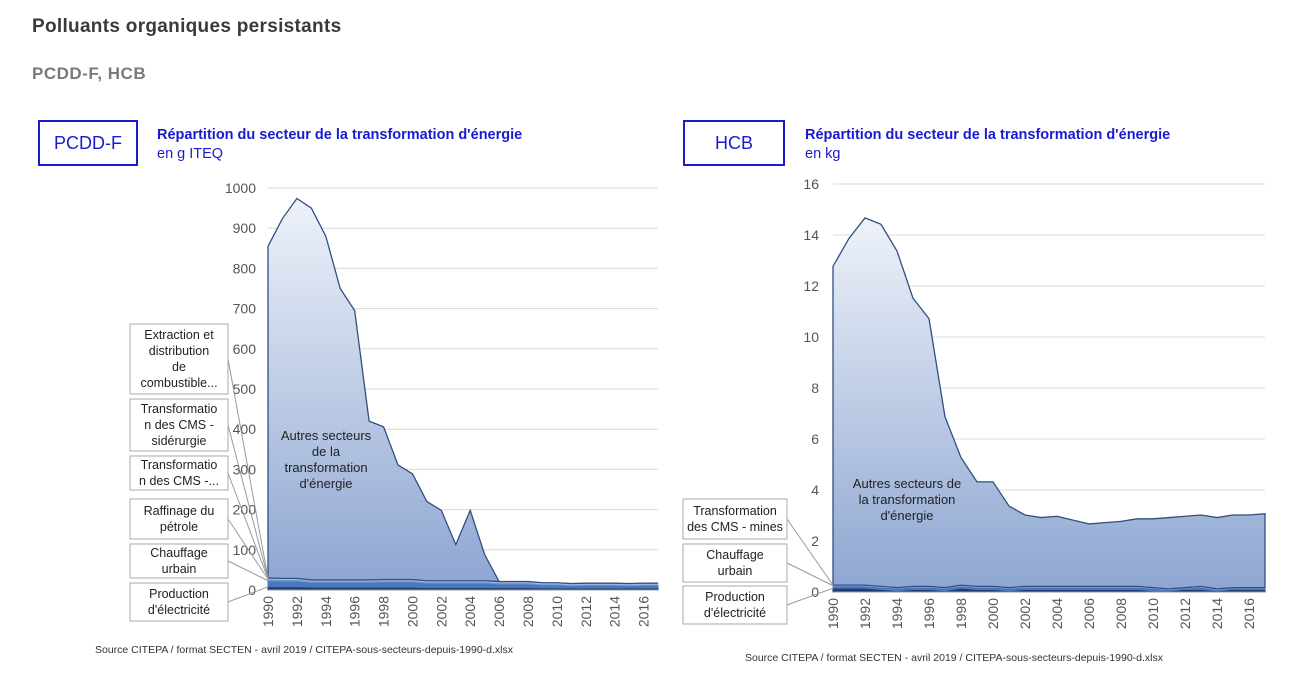  I want to click on y-tick-label: 10, so click(811, 337).